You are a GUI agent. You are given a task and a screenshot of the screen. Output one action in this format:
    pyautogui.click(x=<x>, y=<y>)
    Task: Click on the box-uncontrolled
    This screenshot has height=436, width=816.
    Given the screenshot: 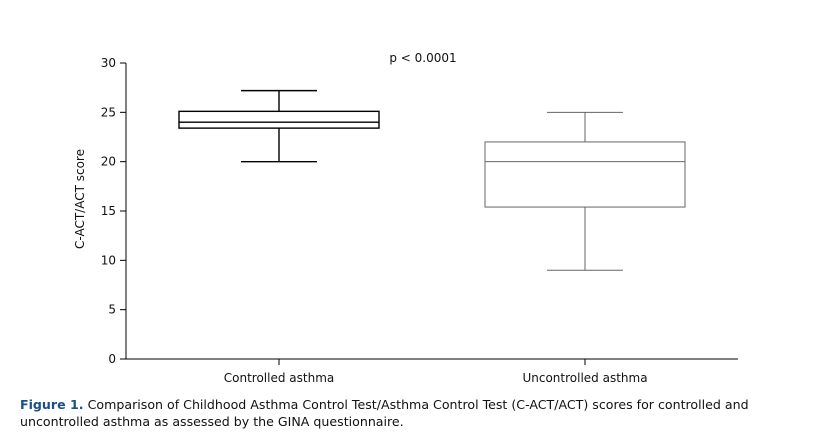 What is the action you would take?
    pyautogui.click(x=585, y=191)
    